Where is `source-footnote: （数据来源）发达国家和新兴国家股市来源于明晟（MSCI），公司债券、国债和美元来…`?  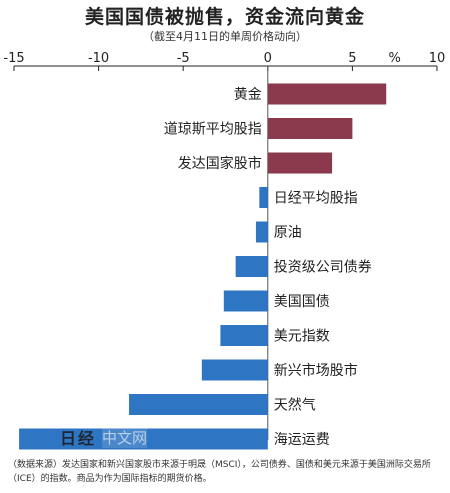 source-footnote: （数据来源）发达国家和新兴国家股市来源于明晟（MSCI），公司债券、国债和美元来… is located at coordinates (219, 472).